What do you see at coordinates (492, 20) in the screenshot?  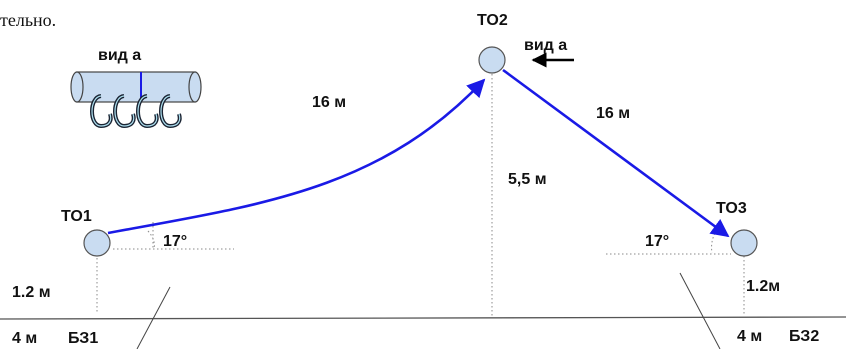 I see `node-label-to2: ТО2` at bounding box center [492, 20].